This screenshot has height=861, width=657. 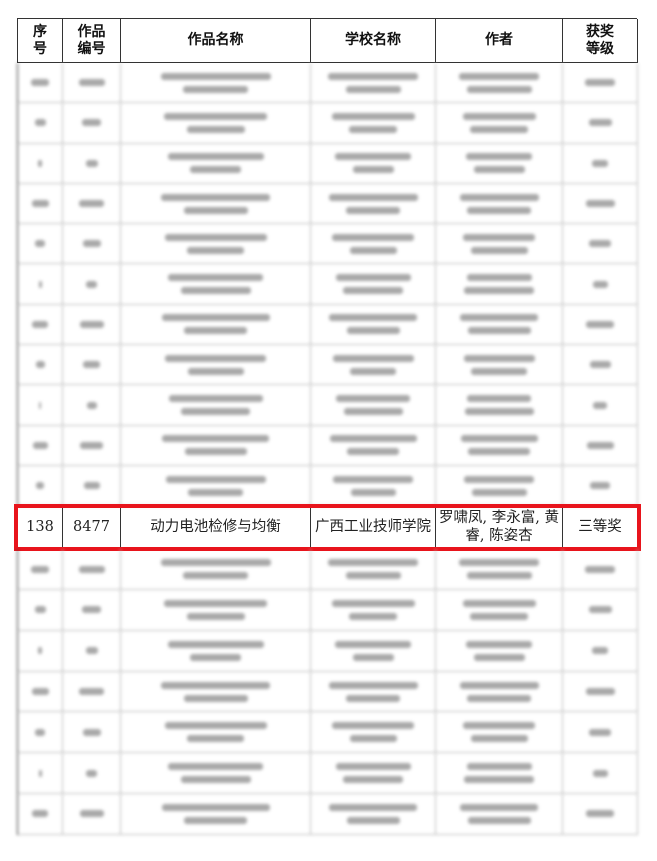 What do you see at coordinates (216, 41) in the screenshot?
I see `header-work-name: 作品名称` at bounding box center [216, 41].